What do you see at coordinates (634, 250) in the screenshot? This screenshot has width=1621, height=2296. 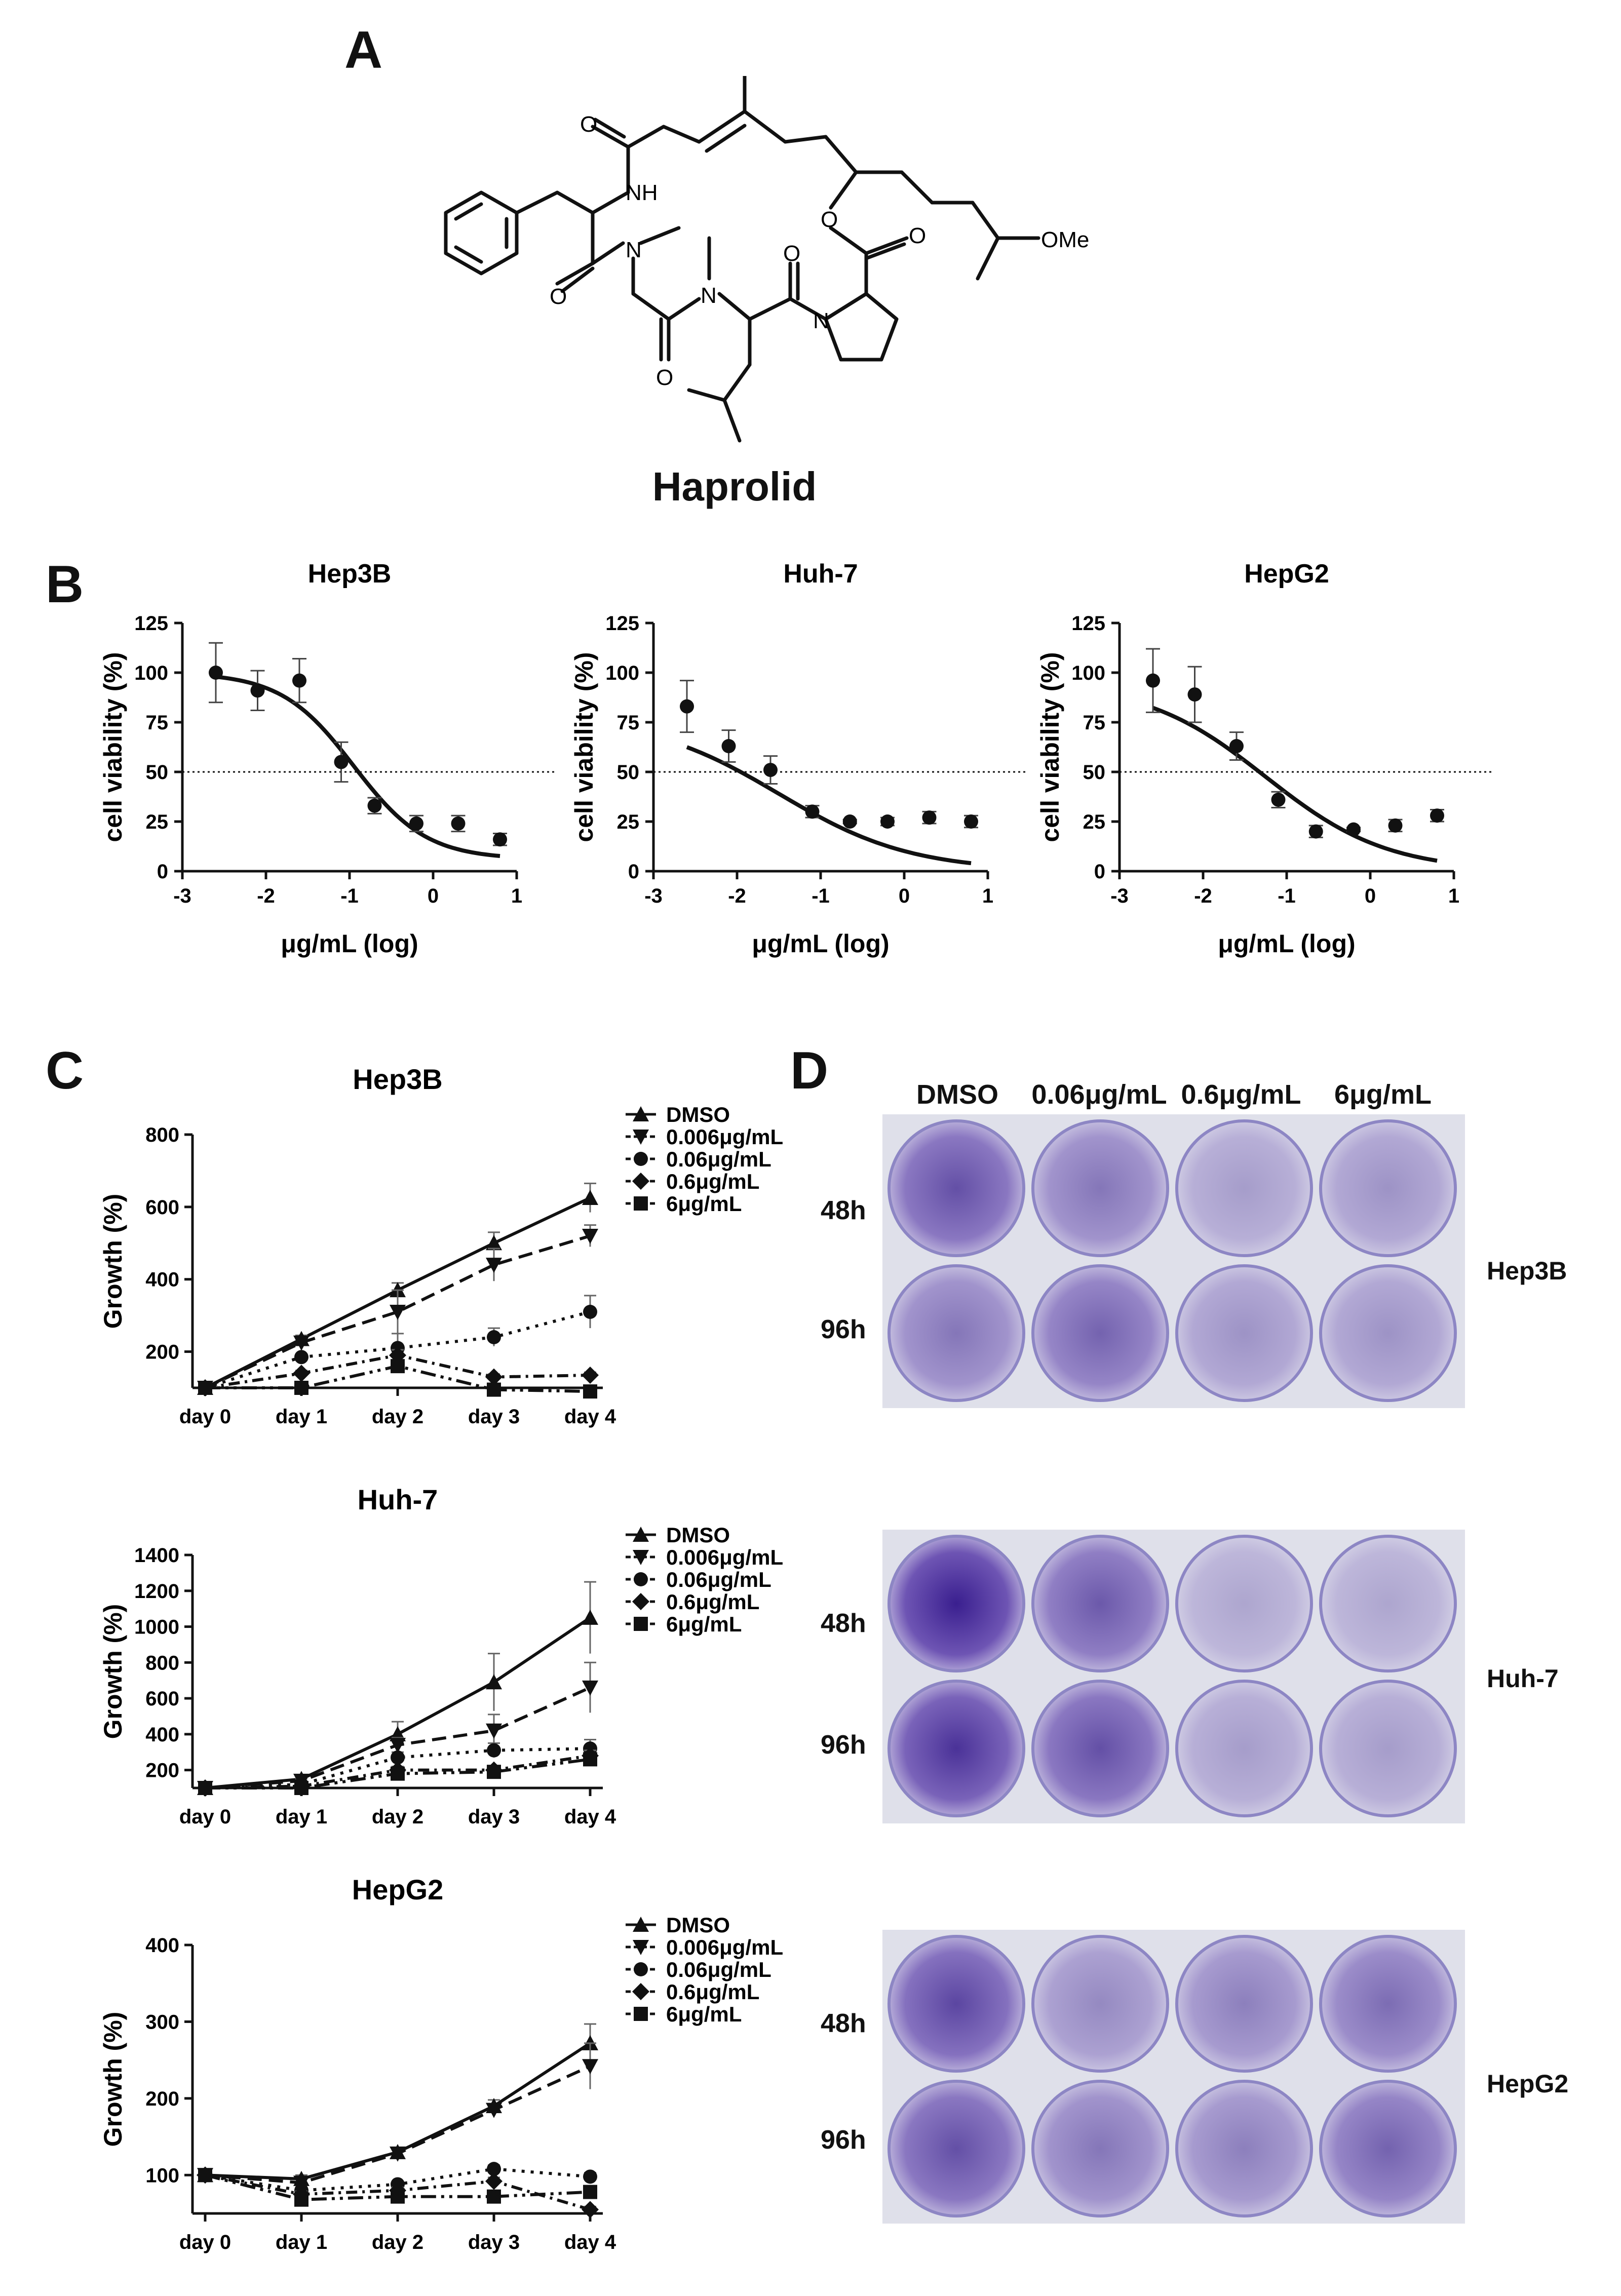 I see `sarcosine-n-label: N` at bounding box center [634, 250].